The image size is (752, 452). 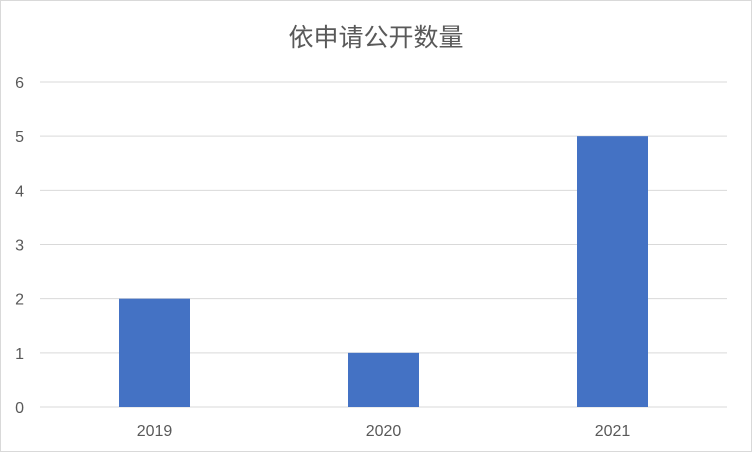 I want to click on bar-2019, so click(x=154, y=352).